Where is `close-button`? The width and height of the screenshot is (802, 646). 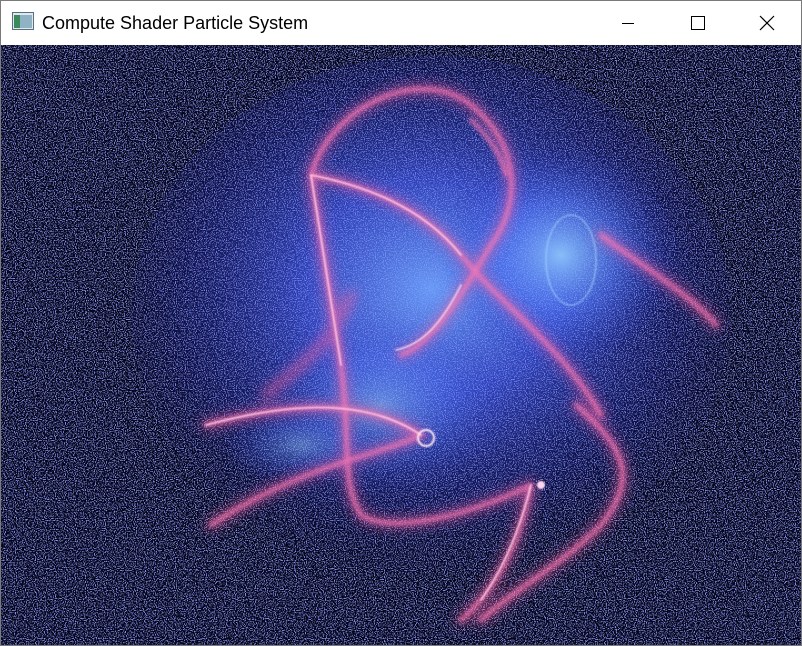
close-button is located at coordinates (767, 23).